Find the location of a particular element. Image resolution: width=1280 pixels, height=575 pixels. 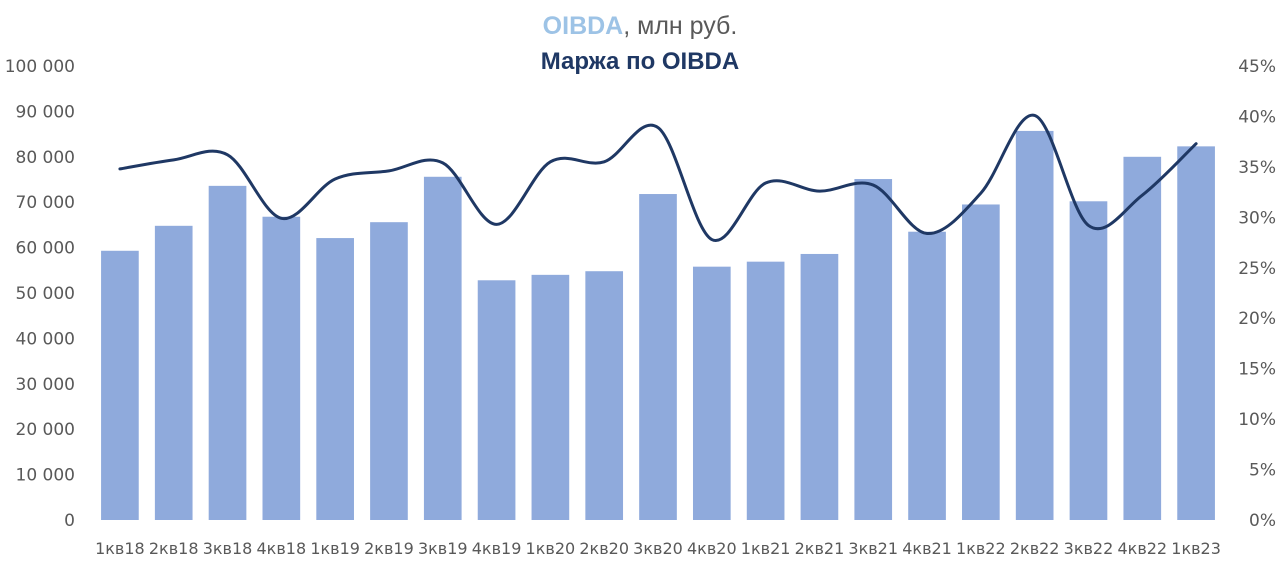

bar-2кв18 is located at coordinates (173, 372).